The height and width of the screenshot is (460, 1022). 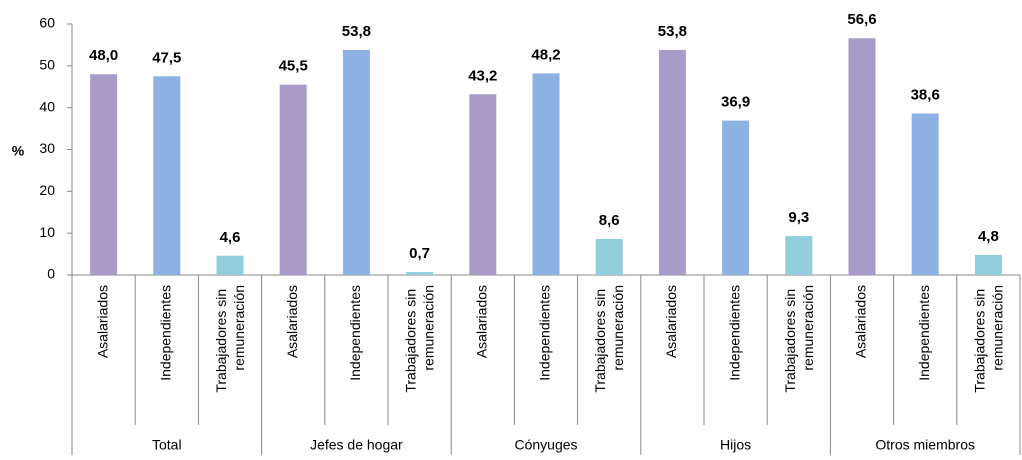 I want to click on value-label: 4,6, so click(x=230, y=237).